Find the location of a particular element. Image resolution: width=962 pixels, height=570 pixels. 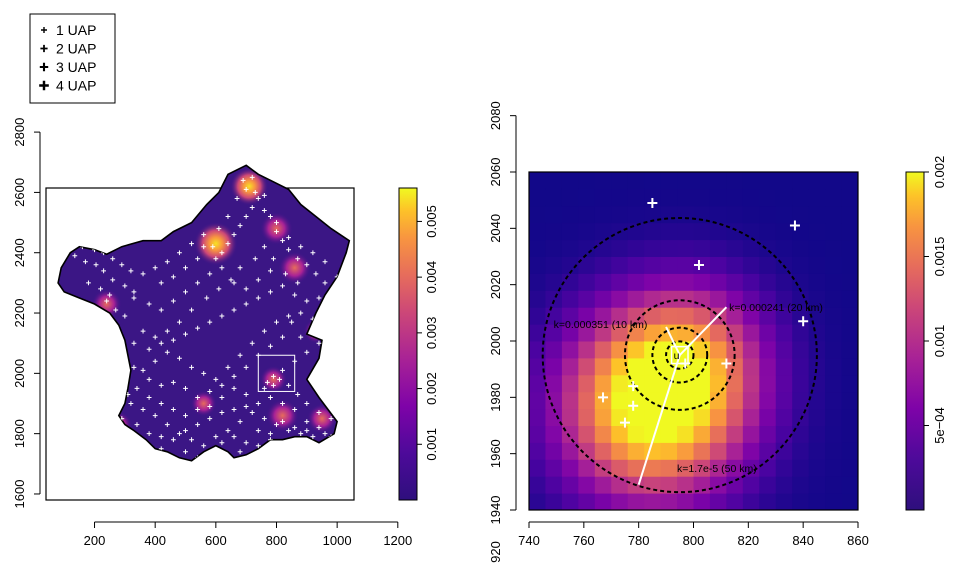

colorbar-label: 0.003 is located at coordinates (431, 333).